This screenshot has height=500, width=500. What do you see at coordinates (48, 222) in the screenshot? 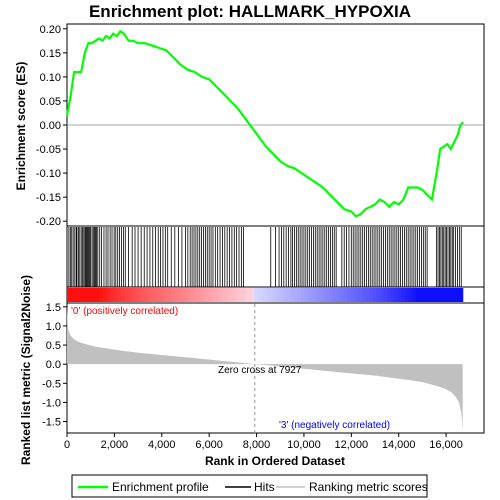
I see `es-y-tick-label: -0.20` at bounding box center [48, 222].